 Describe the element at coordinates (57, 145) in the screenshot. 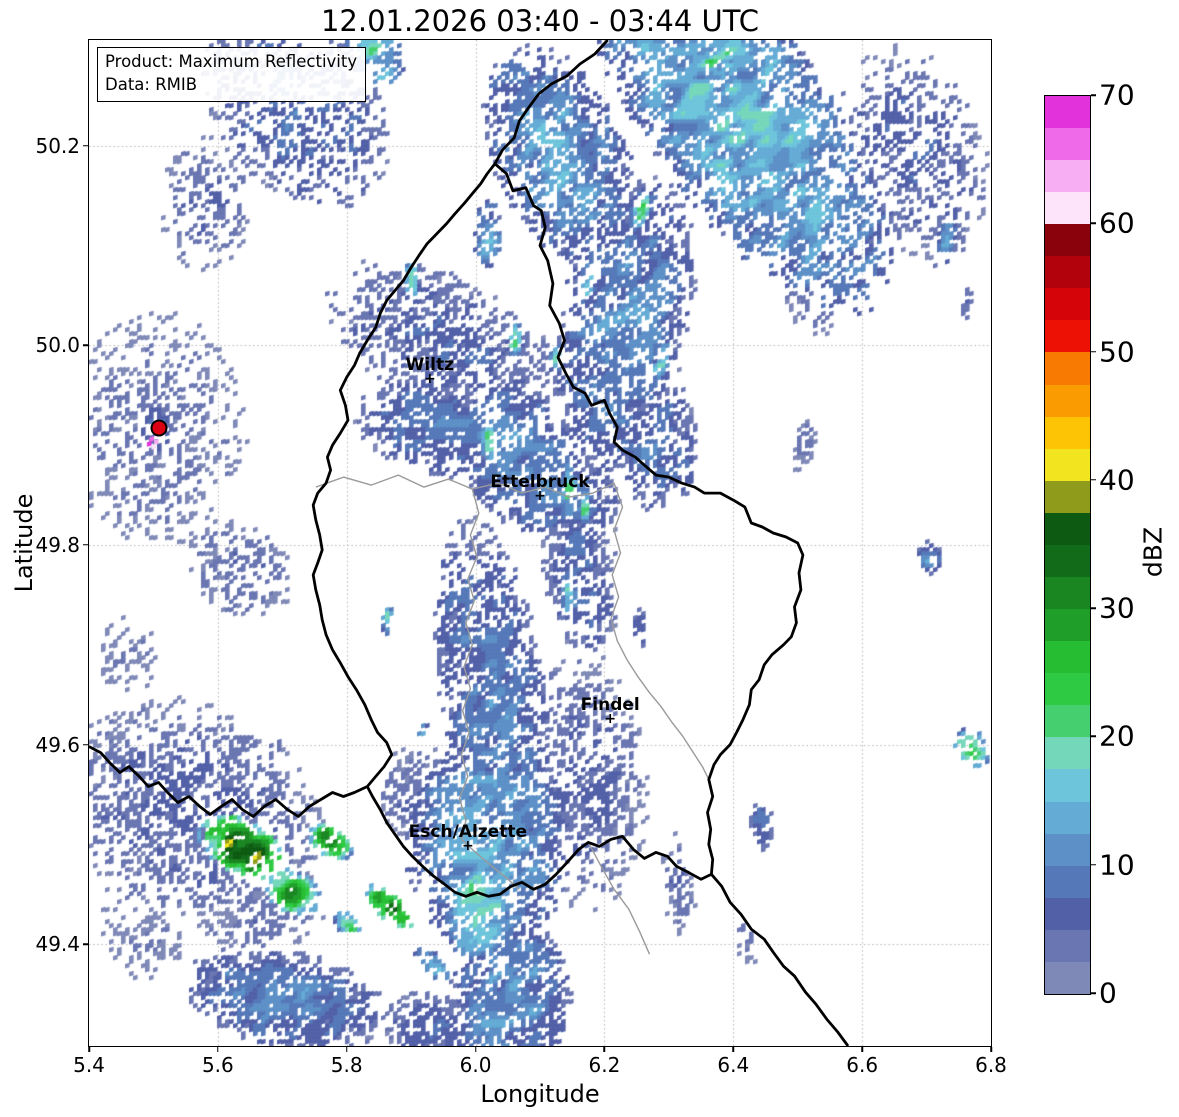

I see `y-tick-label: 50.2` at that location.